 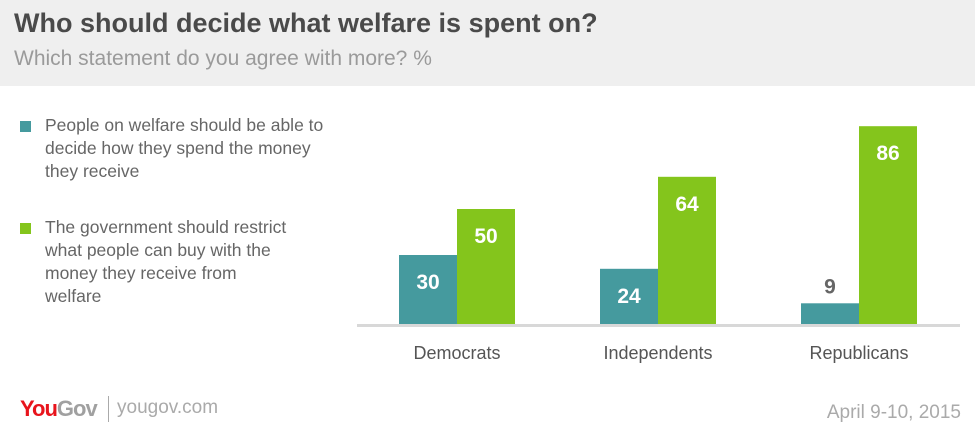 What do you see at coordinates (858, 353) in the screenshot?
I see `category-label: Republicans` at bounding box center [858, 353].